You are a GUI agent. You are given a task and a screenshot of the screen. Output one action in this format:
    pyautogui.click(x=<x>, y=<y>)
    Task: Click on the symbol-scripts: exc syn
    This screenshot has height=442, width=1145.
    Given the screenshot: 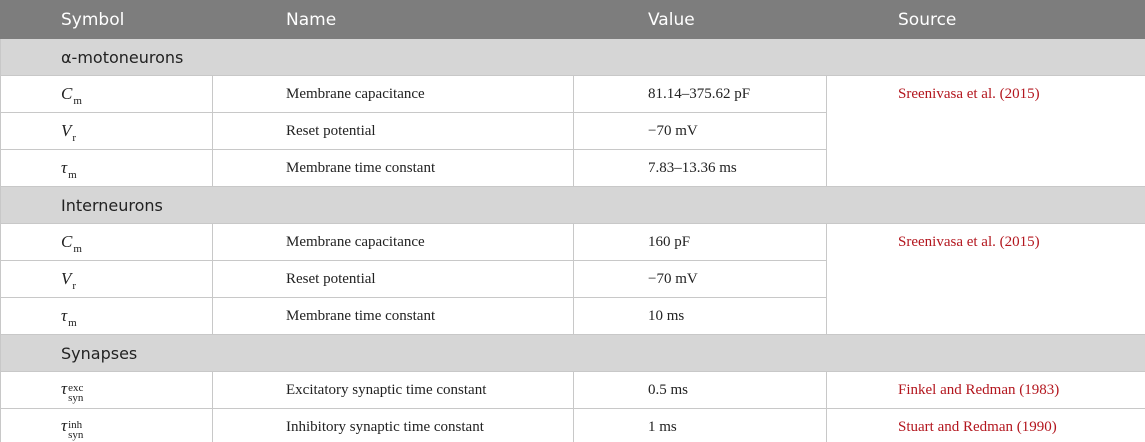 What is the action you would take?
    pyautogui.click(x=76, y=392)
    